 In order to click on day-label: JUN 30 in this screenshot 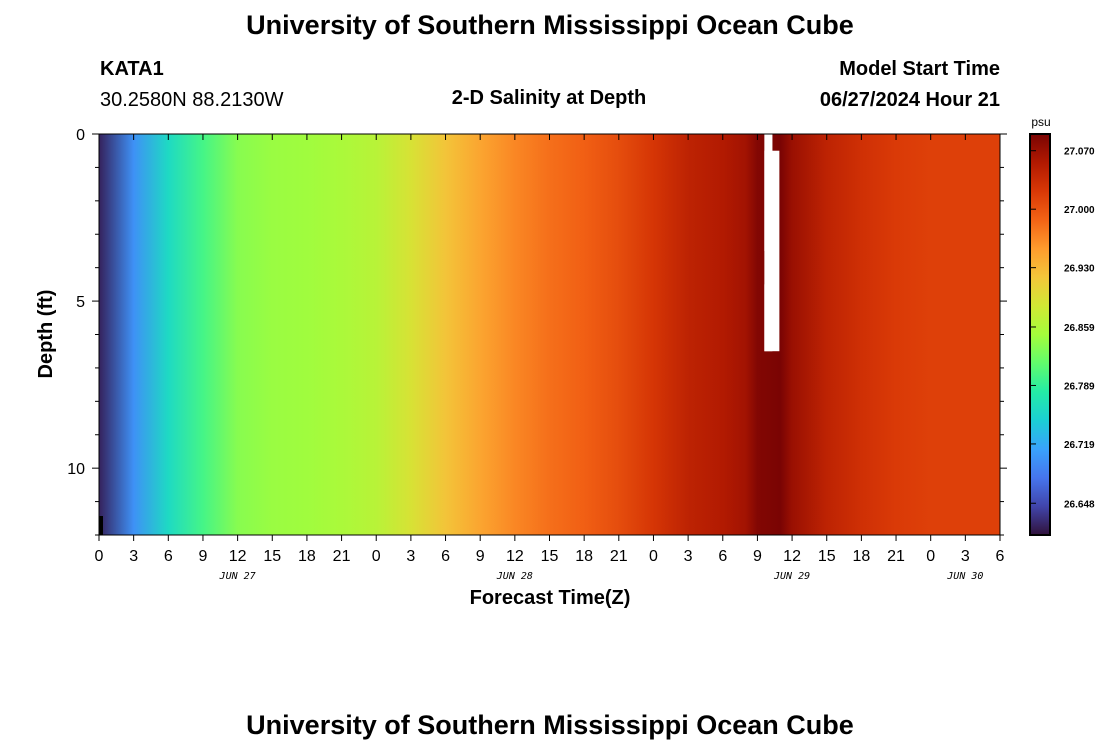, I will do `click(964, 576)`.